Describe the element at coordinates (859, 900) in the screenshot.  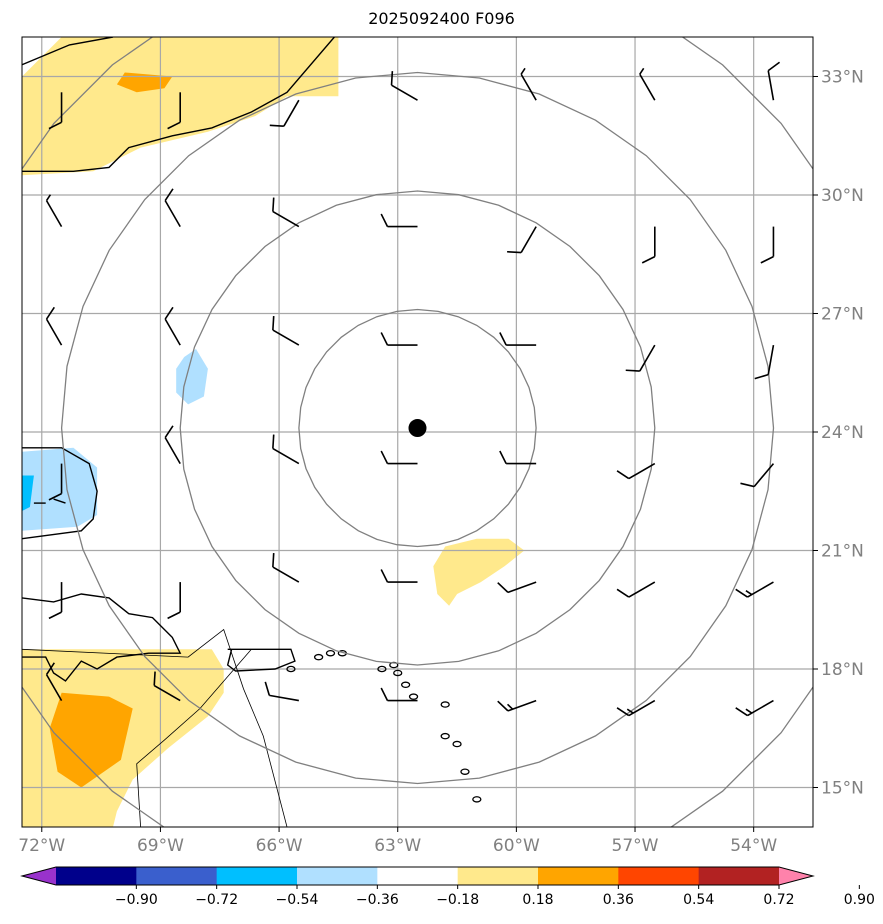
I see `colorbar-tick-label: 0.90` at that location.